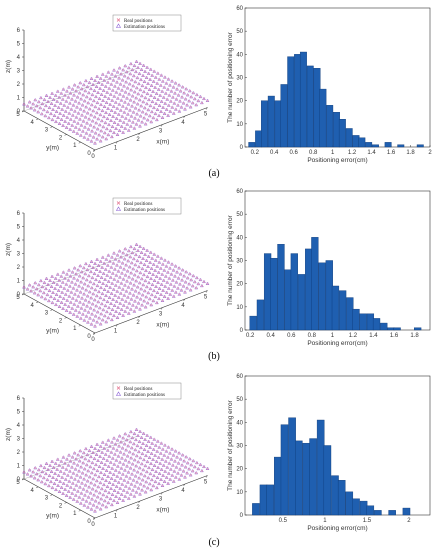 The image size is (437, 550). I want to click on y-tick-label-a-1: 1, so click(75, 146).